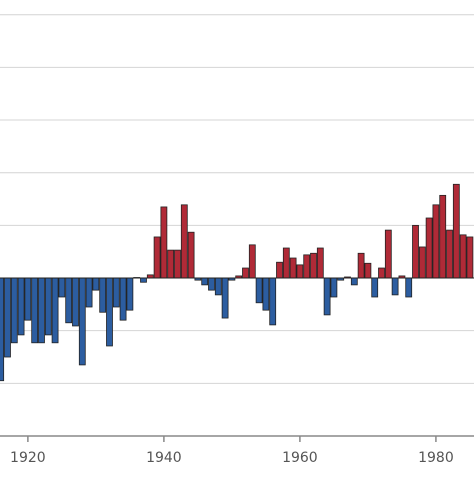 The width and height of the screenshot is (474, 478). Describe the element at coordinates (164, 458) in the screenshot. I see `x-tick-label: 1940` at that location.